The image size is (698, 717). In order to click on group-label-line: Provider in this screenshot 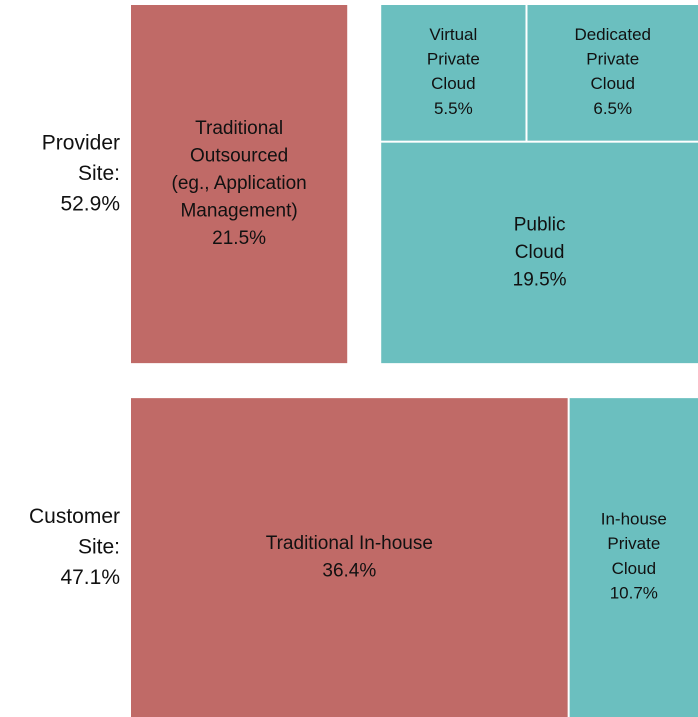, I will do `click(81, 142)`.